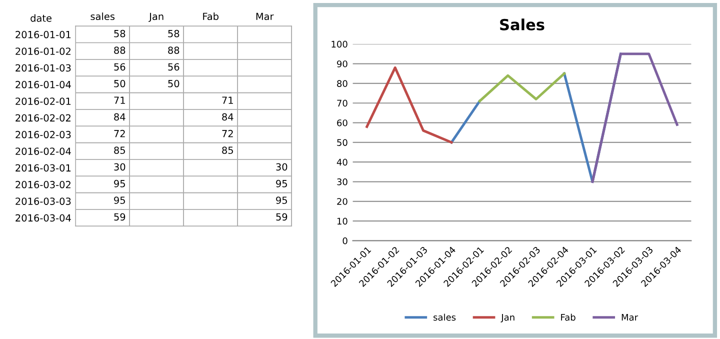 This screenshot has height=339, width=720. What do you see at coordinates (522, 24) in the screenshot?
I see `chart-title: Sales` at bounding box center [522, 24].